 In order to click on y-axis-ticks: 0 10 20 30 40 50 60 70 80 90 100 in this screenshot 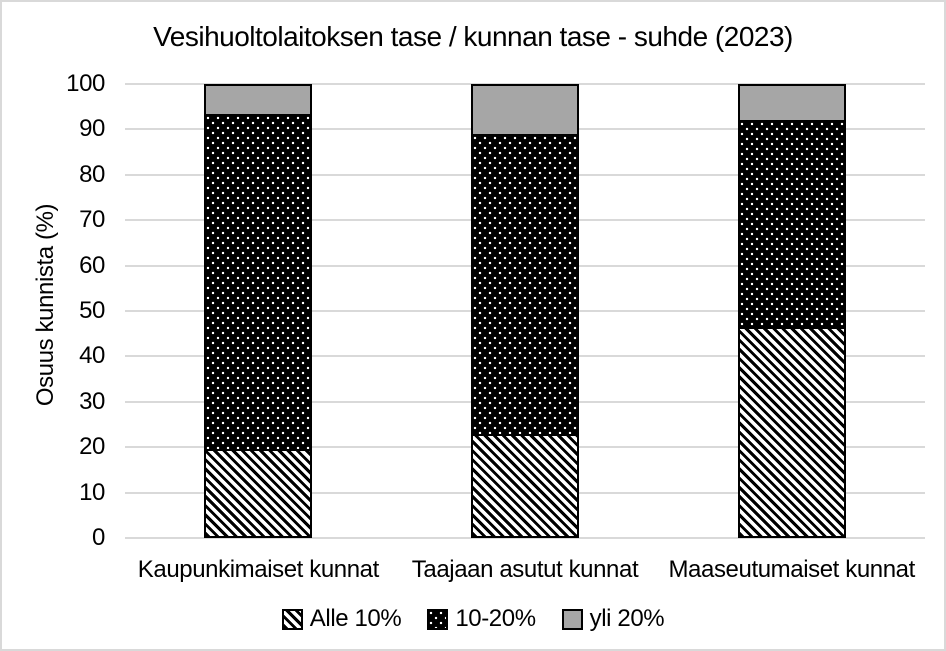, I will do `click(53, 311)`.